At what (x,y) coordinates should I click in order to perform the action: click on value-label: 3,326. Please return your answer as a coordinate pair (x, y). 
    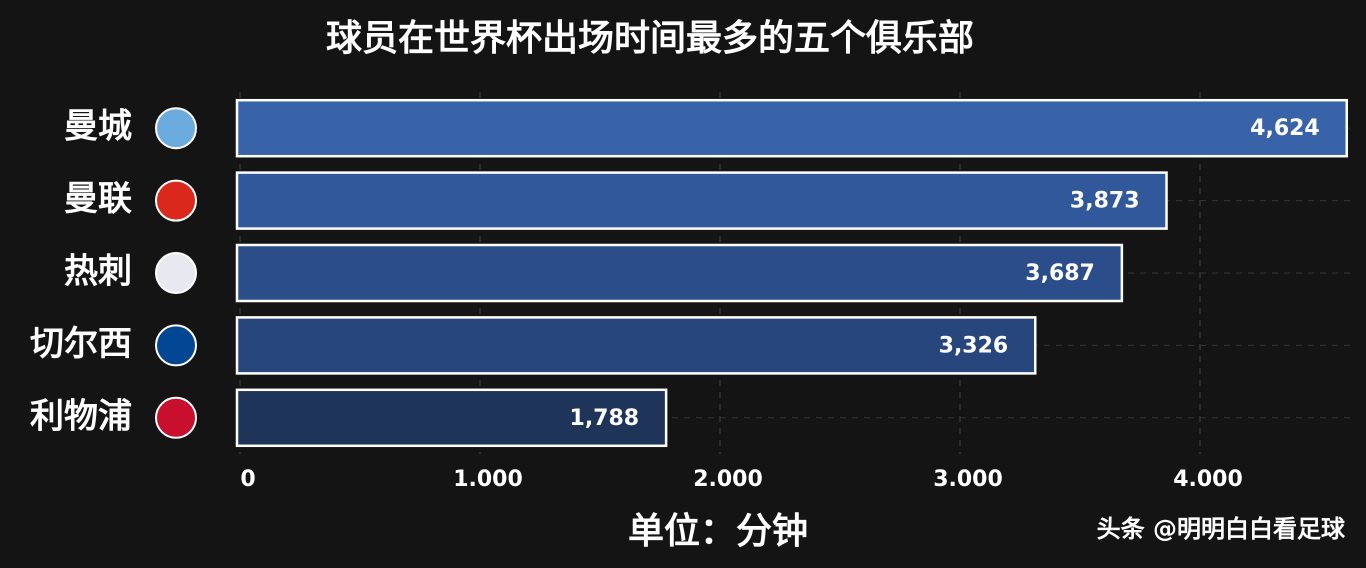
    Looking at the image, I should click on (974, 345).